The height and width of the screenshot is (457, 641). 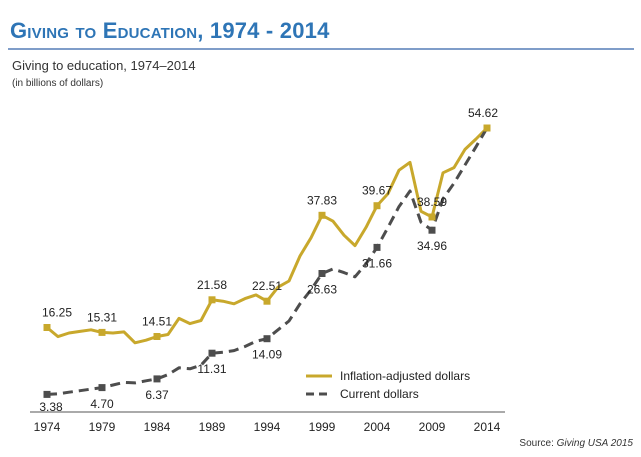 What do you see at coordinates (212, 285) in the screenshot?
I see `data-label: 21.58` at bounding box center [212, 285].